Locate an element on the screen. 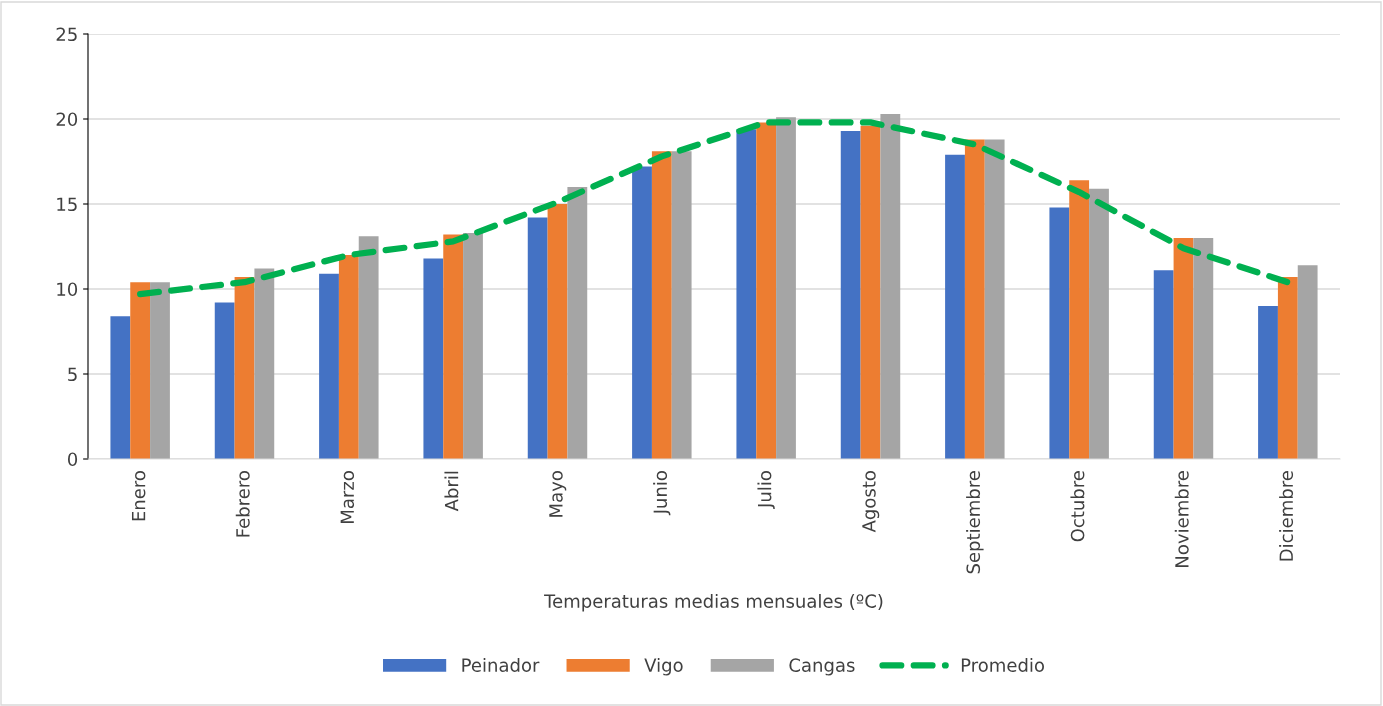 Image resolution: width=1383 pixels, height=706 pixels. x-tick-label: Enero is located at coordinates (138, 496).